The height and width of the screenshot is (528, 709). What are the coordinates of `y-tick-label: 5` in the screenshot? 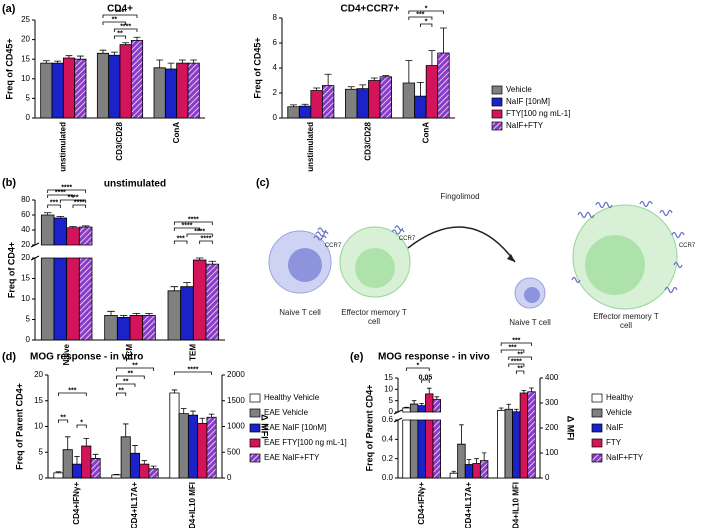 It's located at (391, 400).